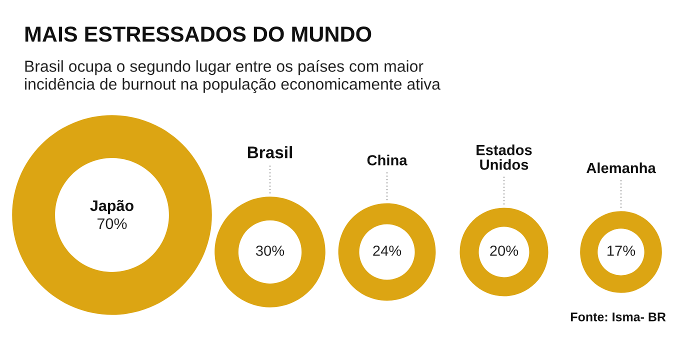 This screenshot has width=690, height=346. What do you see at coordinates (504, 251) in the screenshot?
I see `data-label: 20%` at bounding box center [504, 251].